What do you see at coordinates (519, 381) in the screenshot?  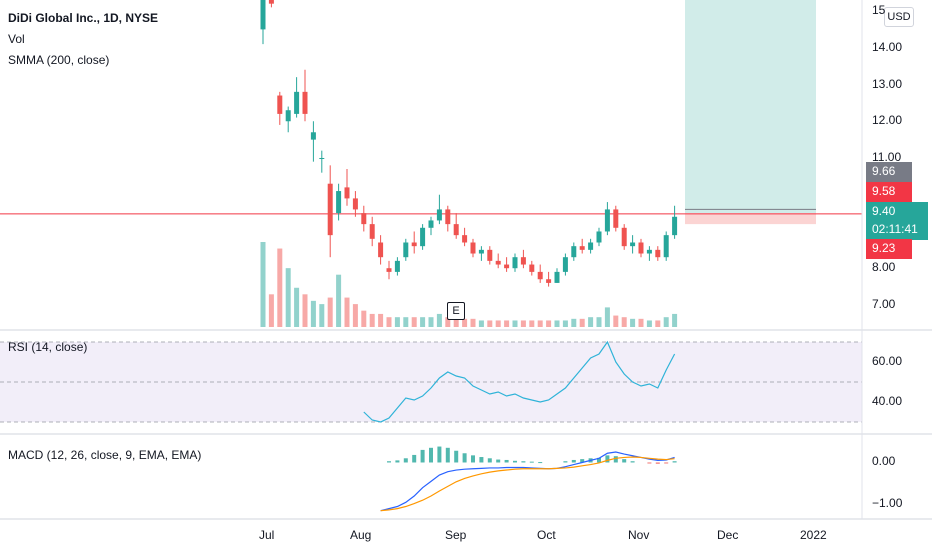 I see `rsi-pane` at bounding box center [519, 381].